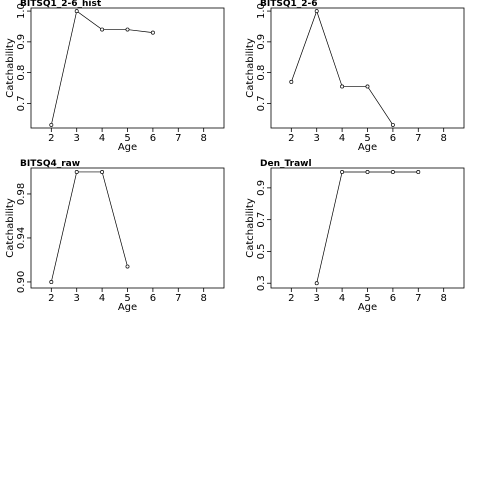 The width and height of the screenshot is (480, 480). Describe the element at coordinates (261, 283) in the screenshot. I see `y-tick-label: 0.3` at that location.